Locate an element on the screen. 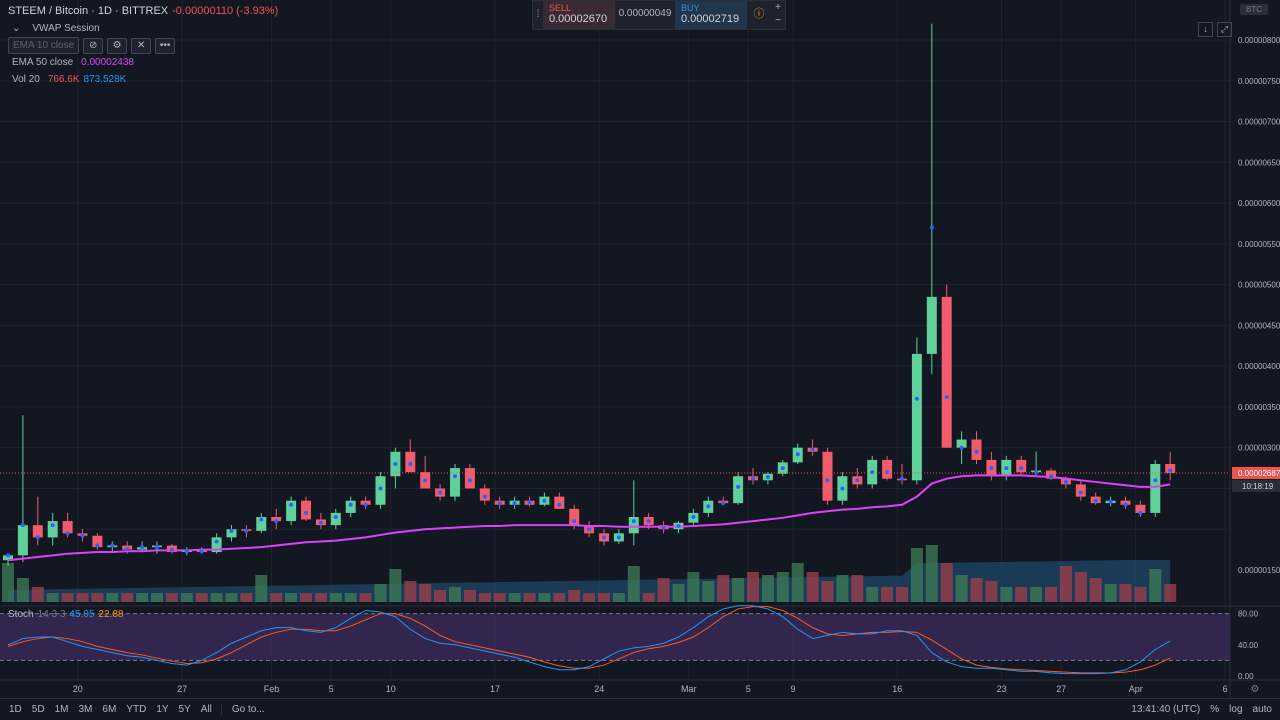 The height and width of the screenshot is (720, 1280). ema50-legend: EMA 50 close is located at coordinates (43, 62).